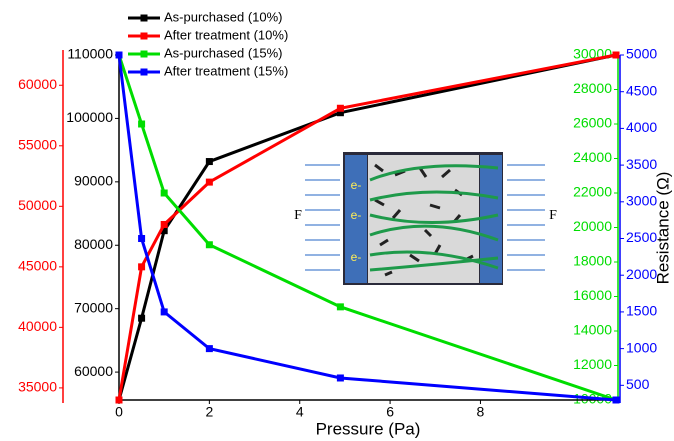  Describe the element at coordinates (93, 244) in the screenshot. I see `y-tick-label: 80000` at that location.